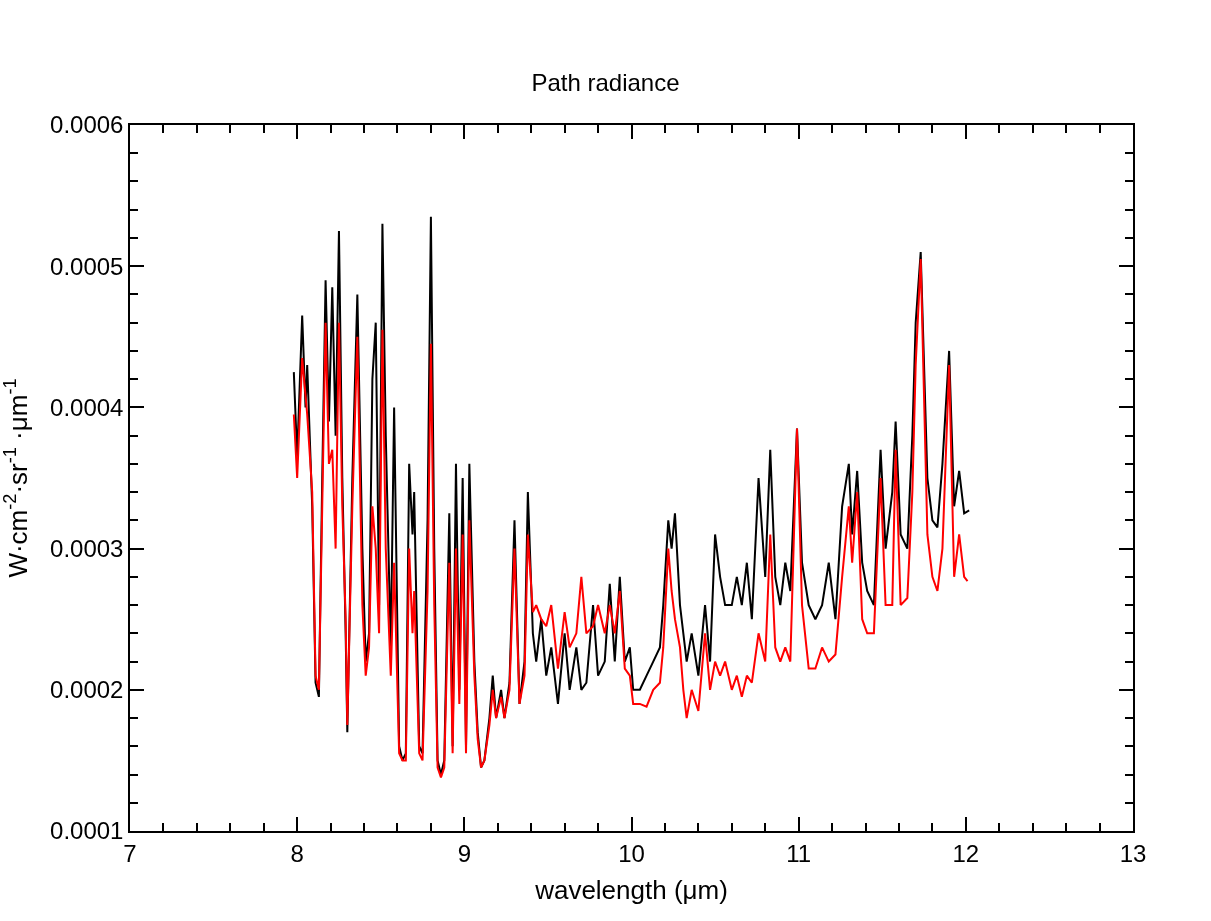 This screenshot has width=1211, height=921. What do you see at coordinates (130, 853) in the screenshot?
I see `x-tick-label: 7` at bounding box center [130, 853].